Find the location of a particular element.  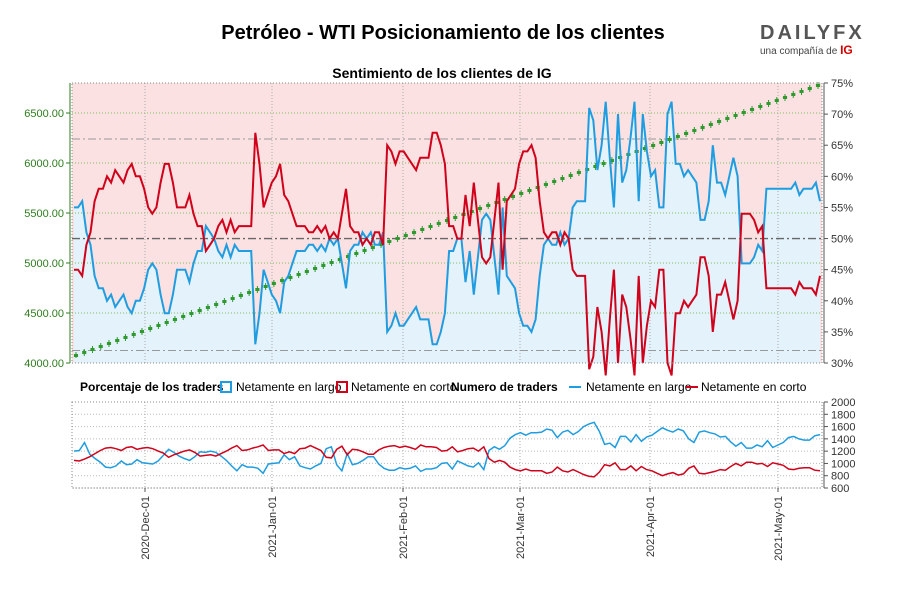

long-count-line is located at coordinates (447, 448).